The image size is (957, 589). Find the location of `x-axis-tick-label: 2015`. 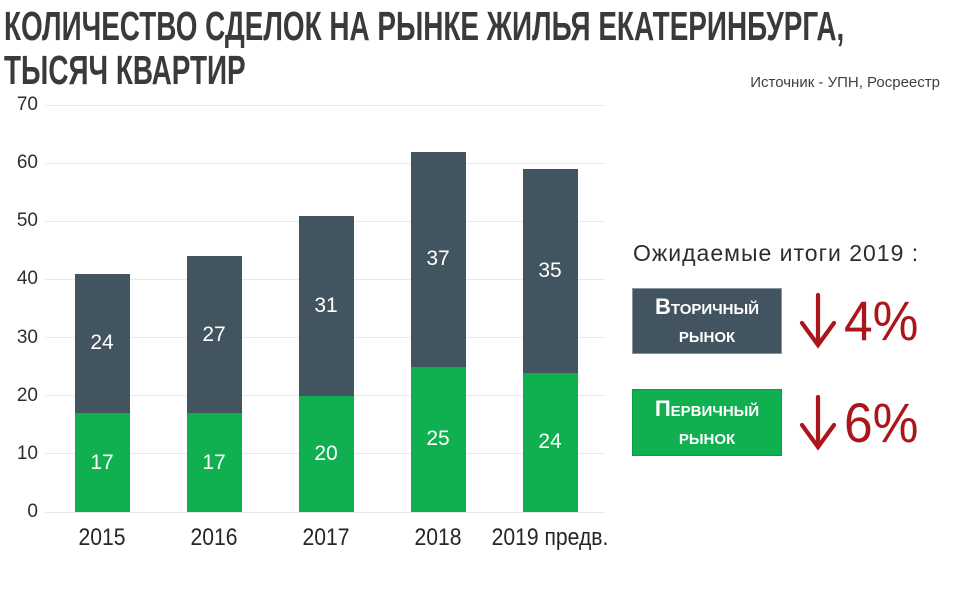

x-axis-tick-label: 2015 is located at coordinates (102, 537).